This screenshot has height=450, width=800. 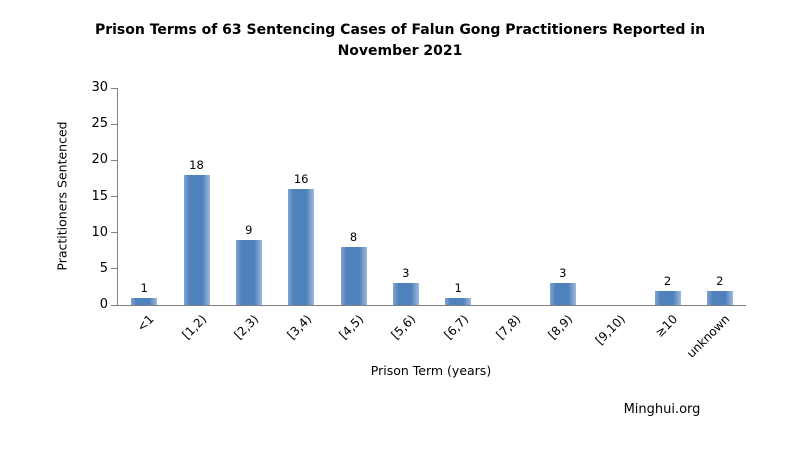 I want to click on y-axis-tick-label: 20, so click(x=99, y=160).